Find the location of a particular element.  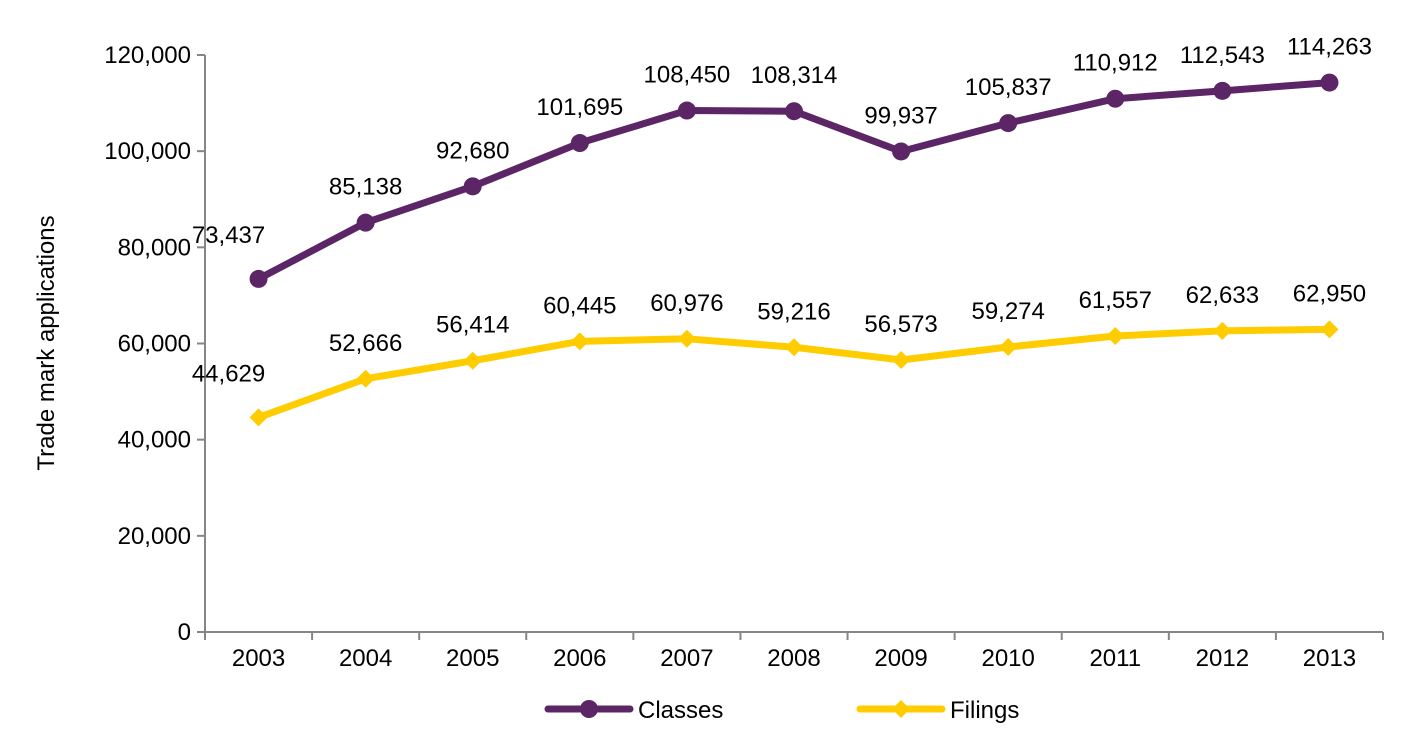

legend-label: Filings is located at coordinates (984, 710).